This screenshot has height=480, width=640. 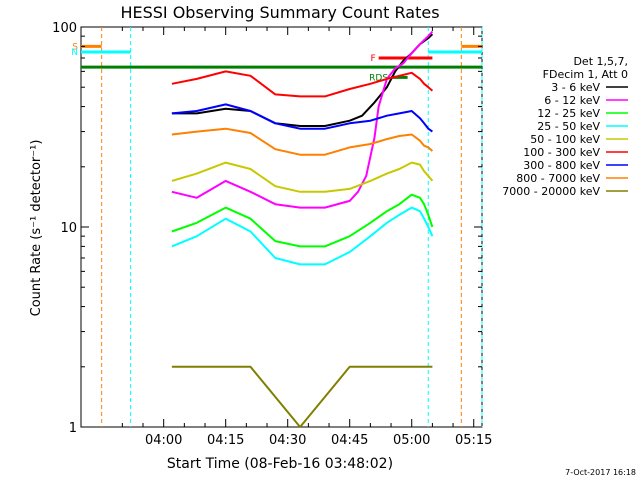 I want to click on legend-entry: 12 - 25 keV, so click(x=568, y=113).